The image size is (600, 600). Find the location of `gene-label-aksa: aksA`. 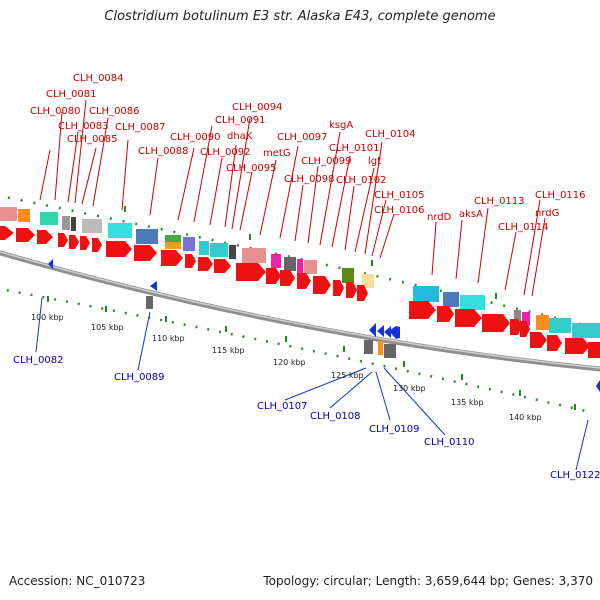

gene-label-aksa: aksA is located at coordinates (471, 214).